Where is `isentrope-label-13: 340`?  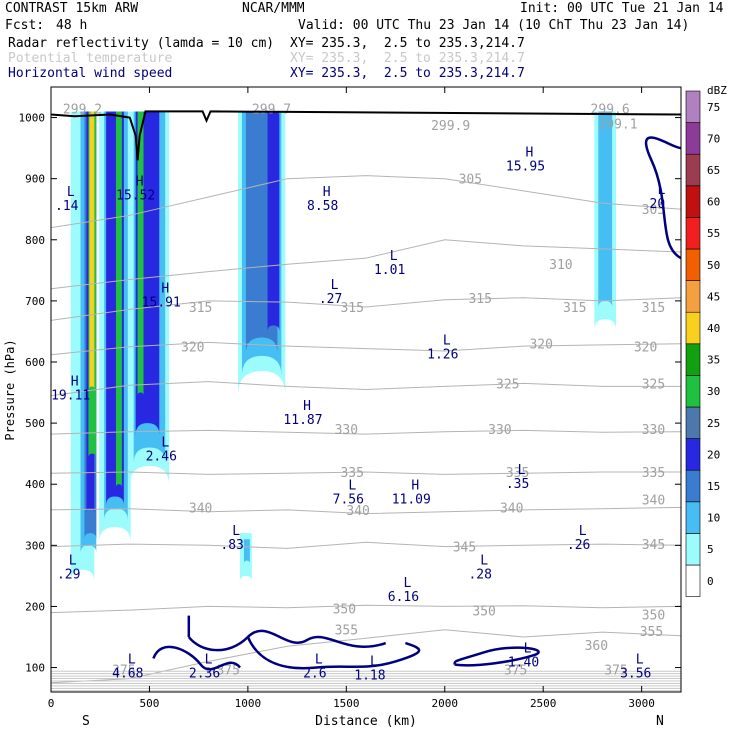 isentrope-label-13: 340 is located at coordinates (357, 511).